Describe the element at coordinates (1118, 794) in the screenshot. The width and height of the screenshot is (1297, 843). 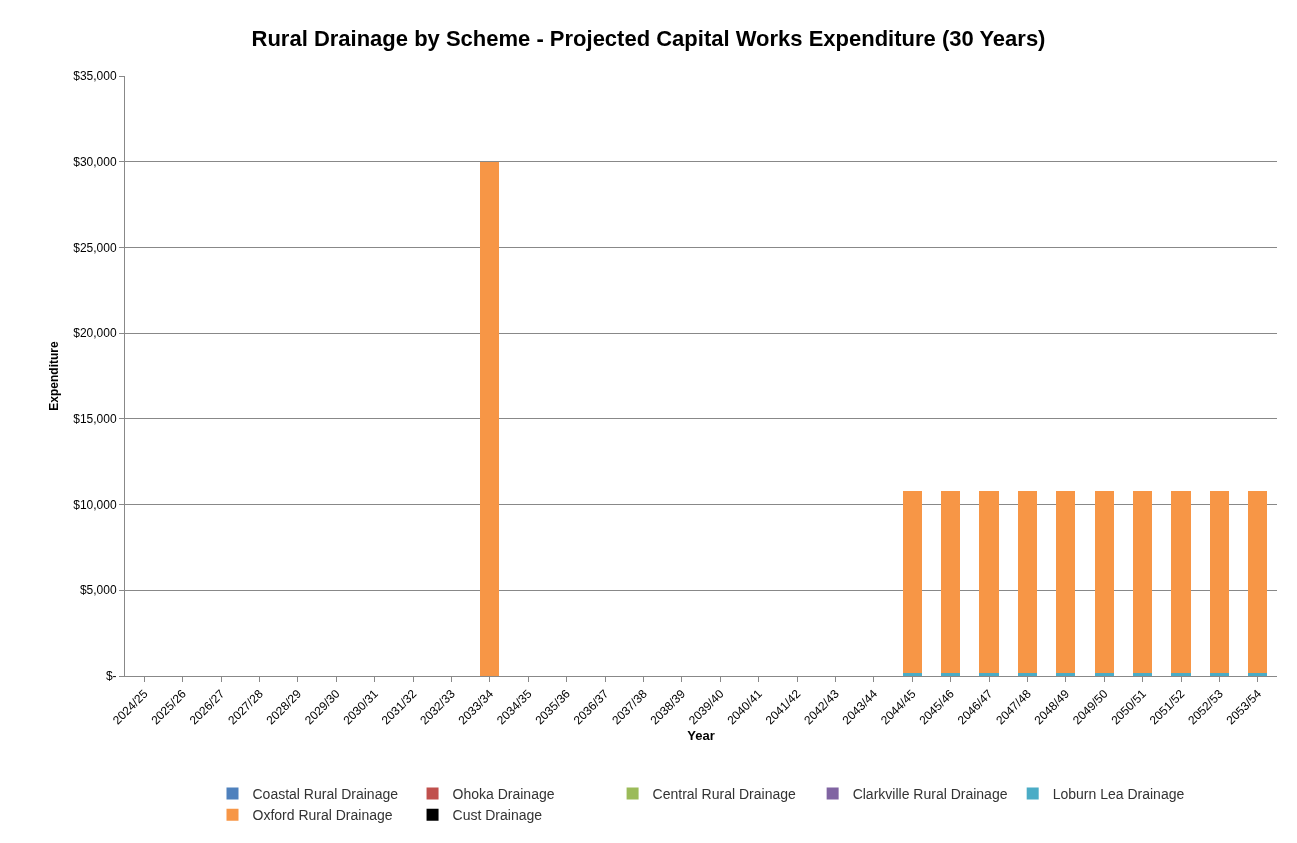
I see `legend-label: Loburn Lea Drainage` at that location.